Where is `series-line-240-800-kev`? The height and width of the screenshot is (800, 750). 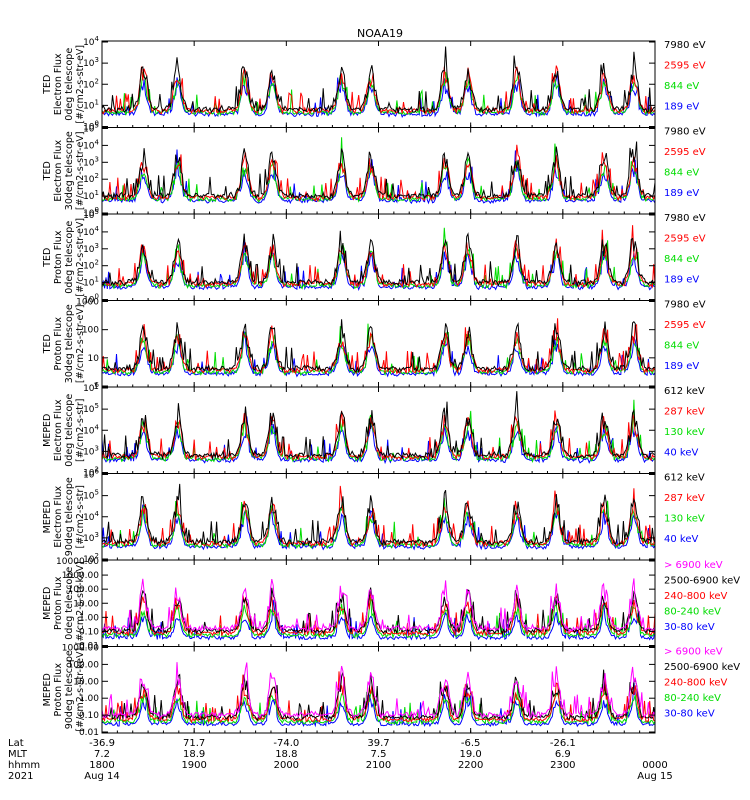
series-line-240-800-kev is located at coordinates (378, 613).